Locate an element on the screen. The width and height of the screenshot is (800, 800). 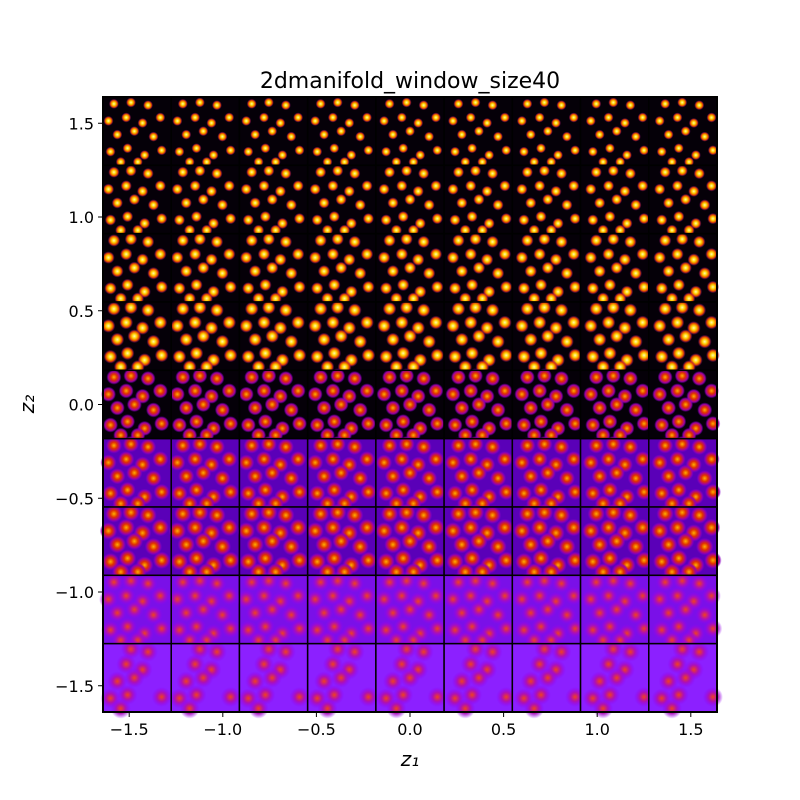
y-tick-label: −1.5 is located at coordinates (74, 686).